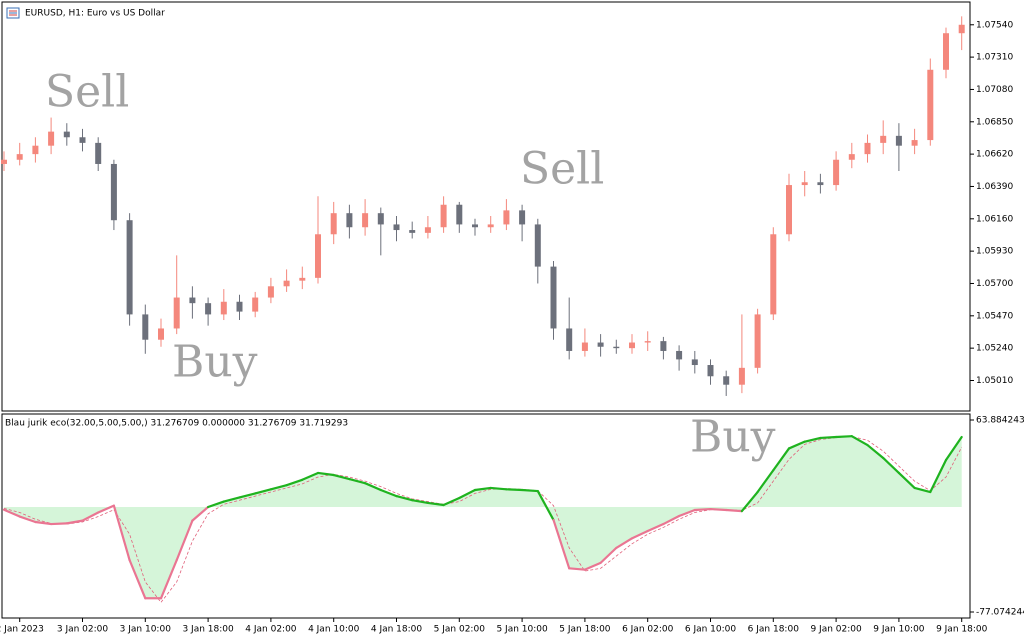 The height and width of the screenshot is (640, 1024). What do you see at coordinates (711, 630) in the screenshot?
I see `x-tick-label: 6 Jan 10:00` at bounding box center [711, 630].